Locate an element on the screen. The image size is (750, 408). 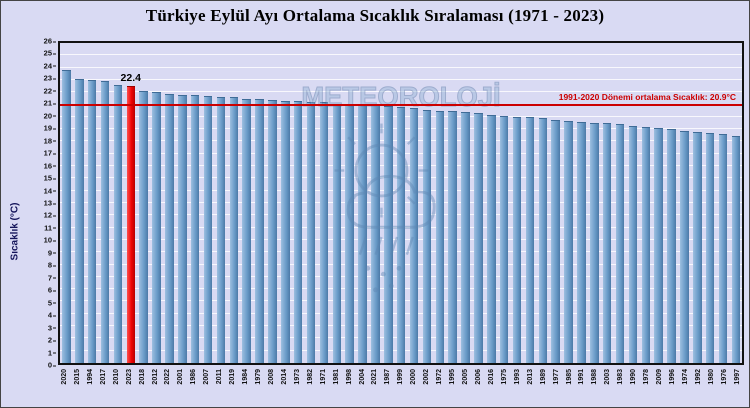
x-tick-cell: 2018 is located at coordinates (142, 387).